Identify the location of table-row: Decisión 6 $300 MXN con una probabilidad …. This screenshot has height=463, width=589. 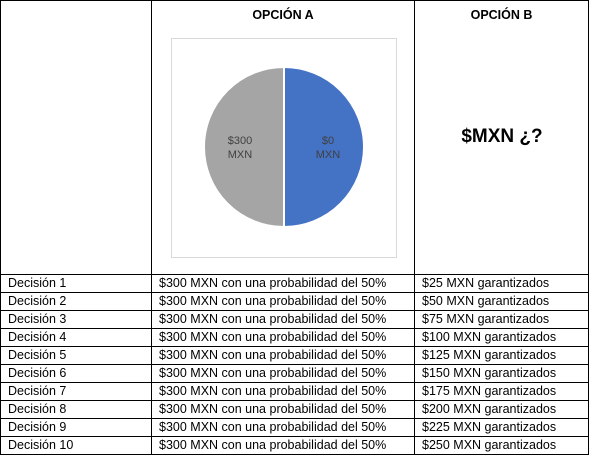
(294, 373).